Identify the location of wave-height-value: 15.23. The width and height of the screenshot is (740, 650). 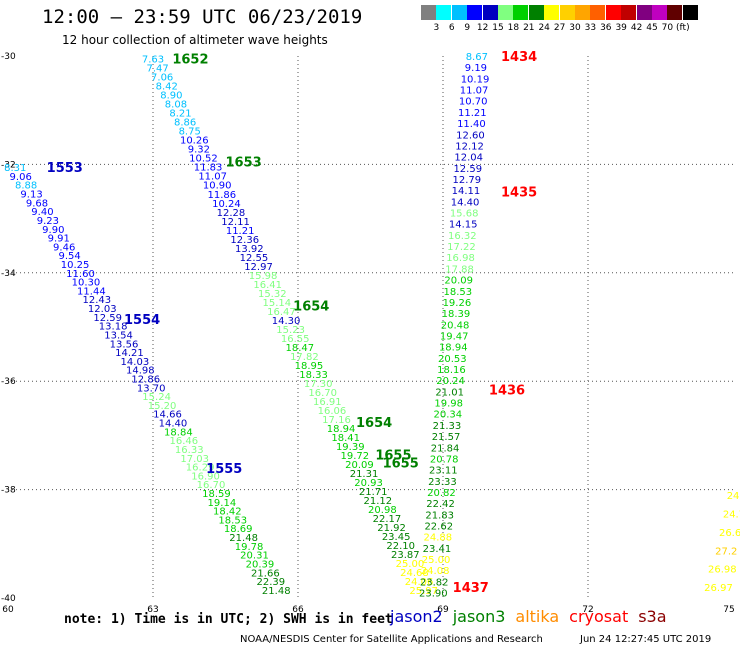
(290, 330).